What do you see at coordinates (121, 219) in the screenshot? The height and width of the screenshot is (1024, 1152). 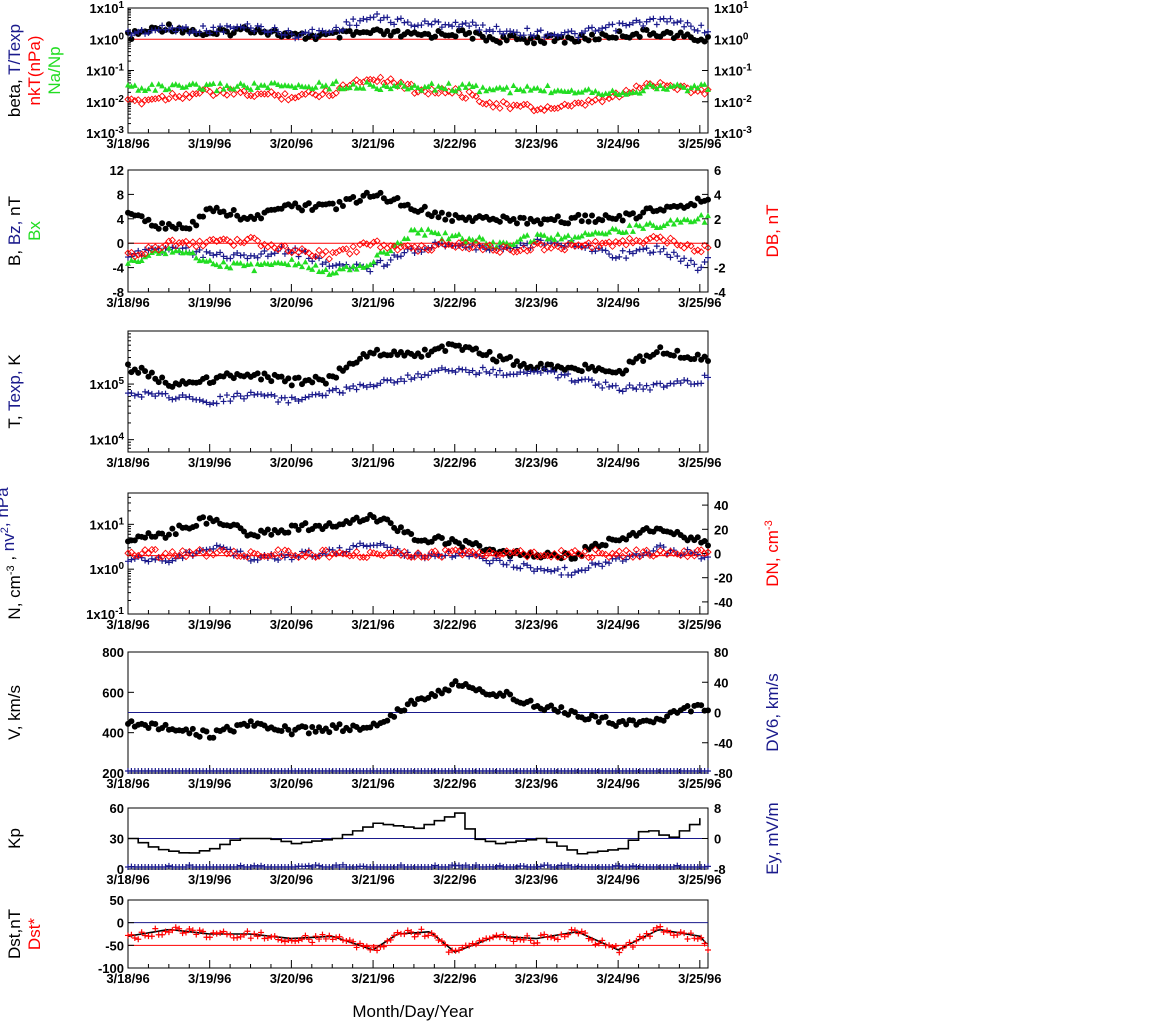 I see `y-tick-label: 4` at bounding box center [121, 219].